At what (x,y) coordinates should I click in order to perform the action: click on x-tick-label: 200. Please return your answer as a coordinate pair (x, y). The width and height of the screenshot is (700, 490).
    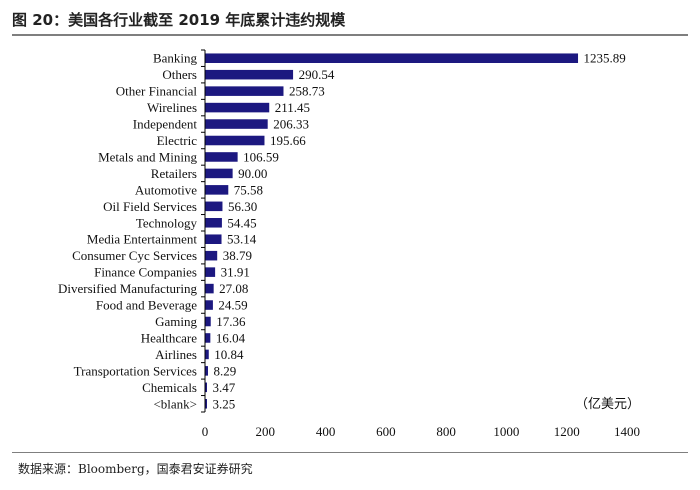
    Looking at the image, I should click on (266, 431).